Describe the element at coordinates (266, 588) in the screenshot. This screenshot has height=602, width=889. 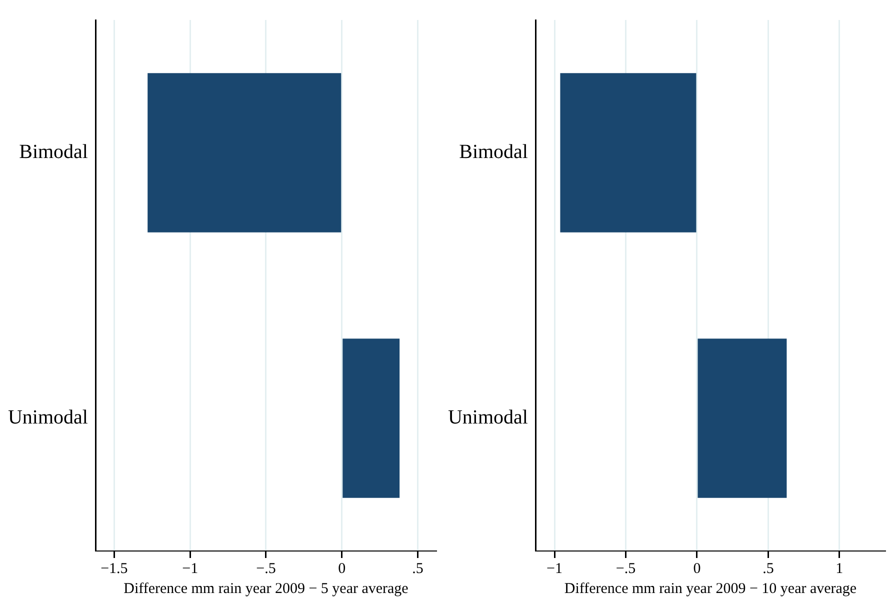
I see `x-axis-title: Difference mm rain year 2009 − 5 year average` at that location.